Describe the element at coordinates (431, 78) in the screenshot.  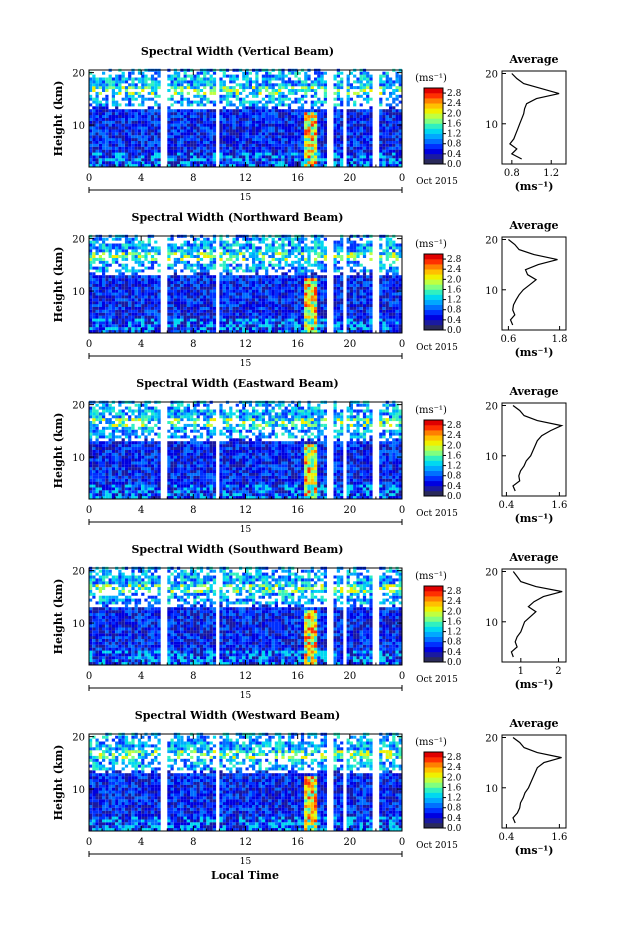
I see `colorbar-unit: (ms⁻¹)` at that location.